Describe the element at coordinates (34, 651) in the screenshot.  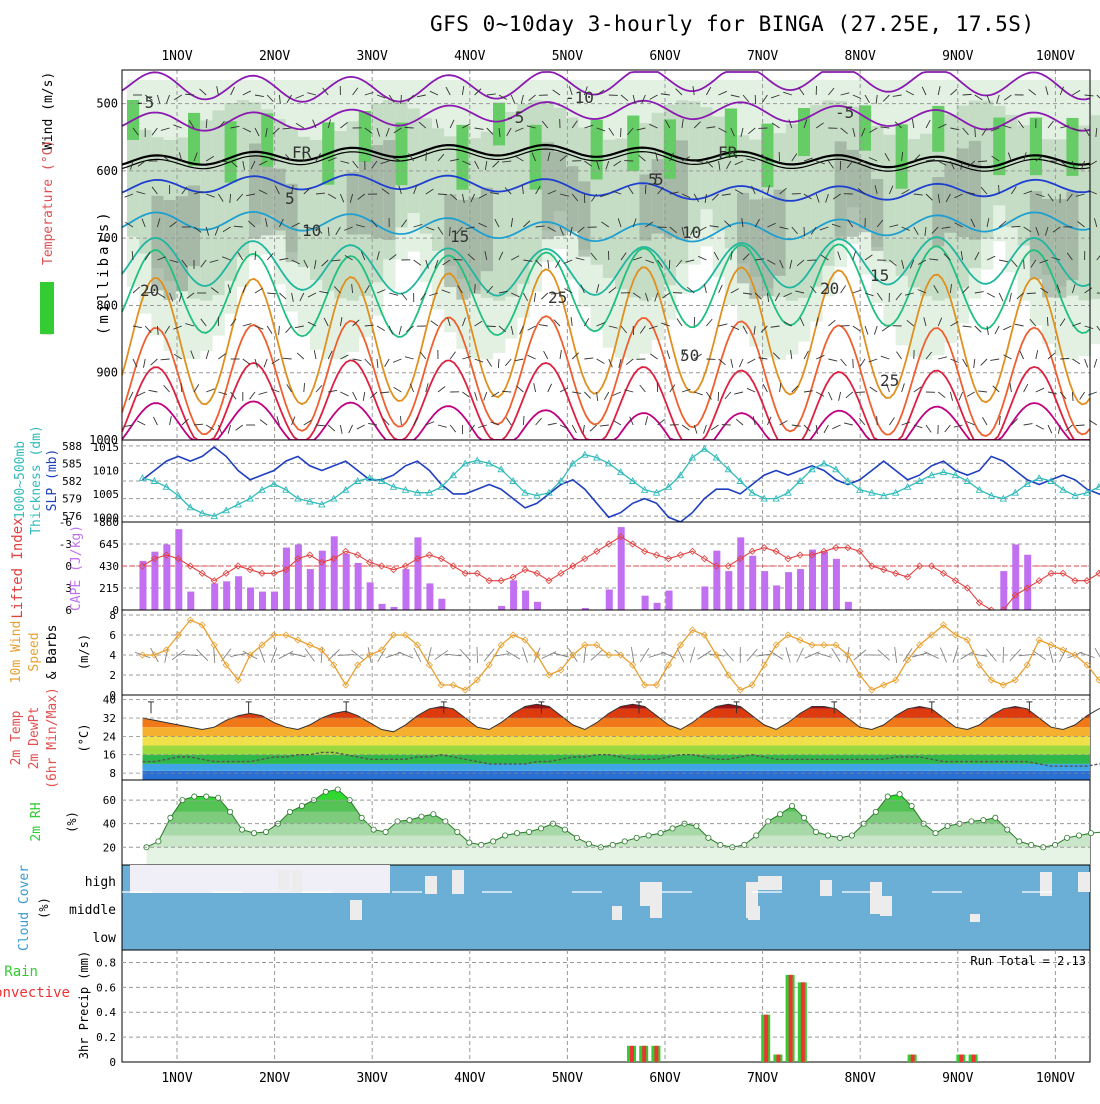
I see `wind-label-2: Speed` at that location.